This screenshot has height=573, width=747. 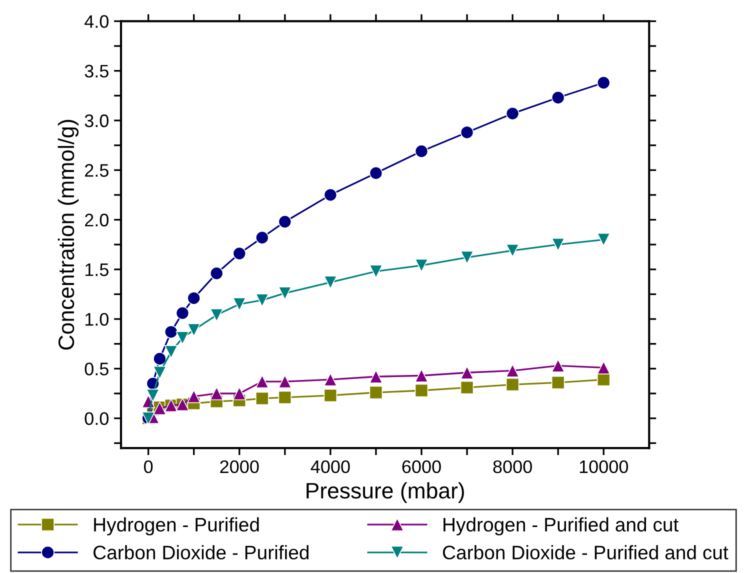 I want to click on x-tick-label: 0, so click(x=148, y=467).